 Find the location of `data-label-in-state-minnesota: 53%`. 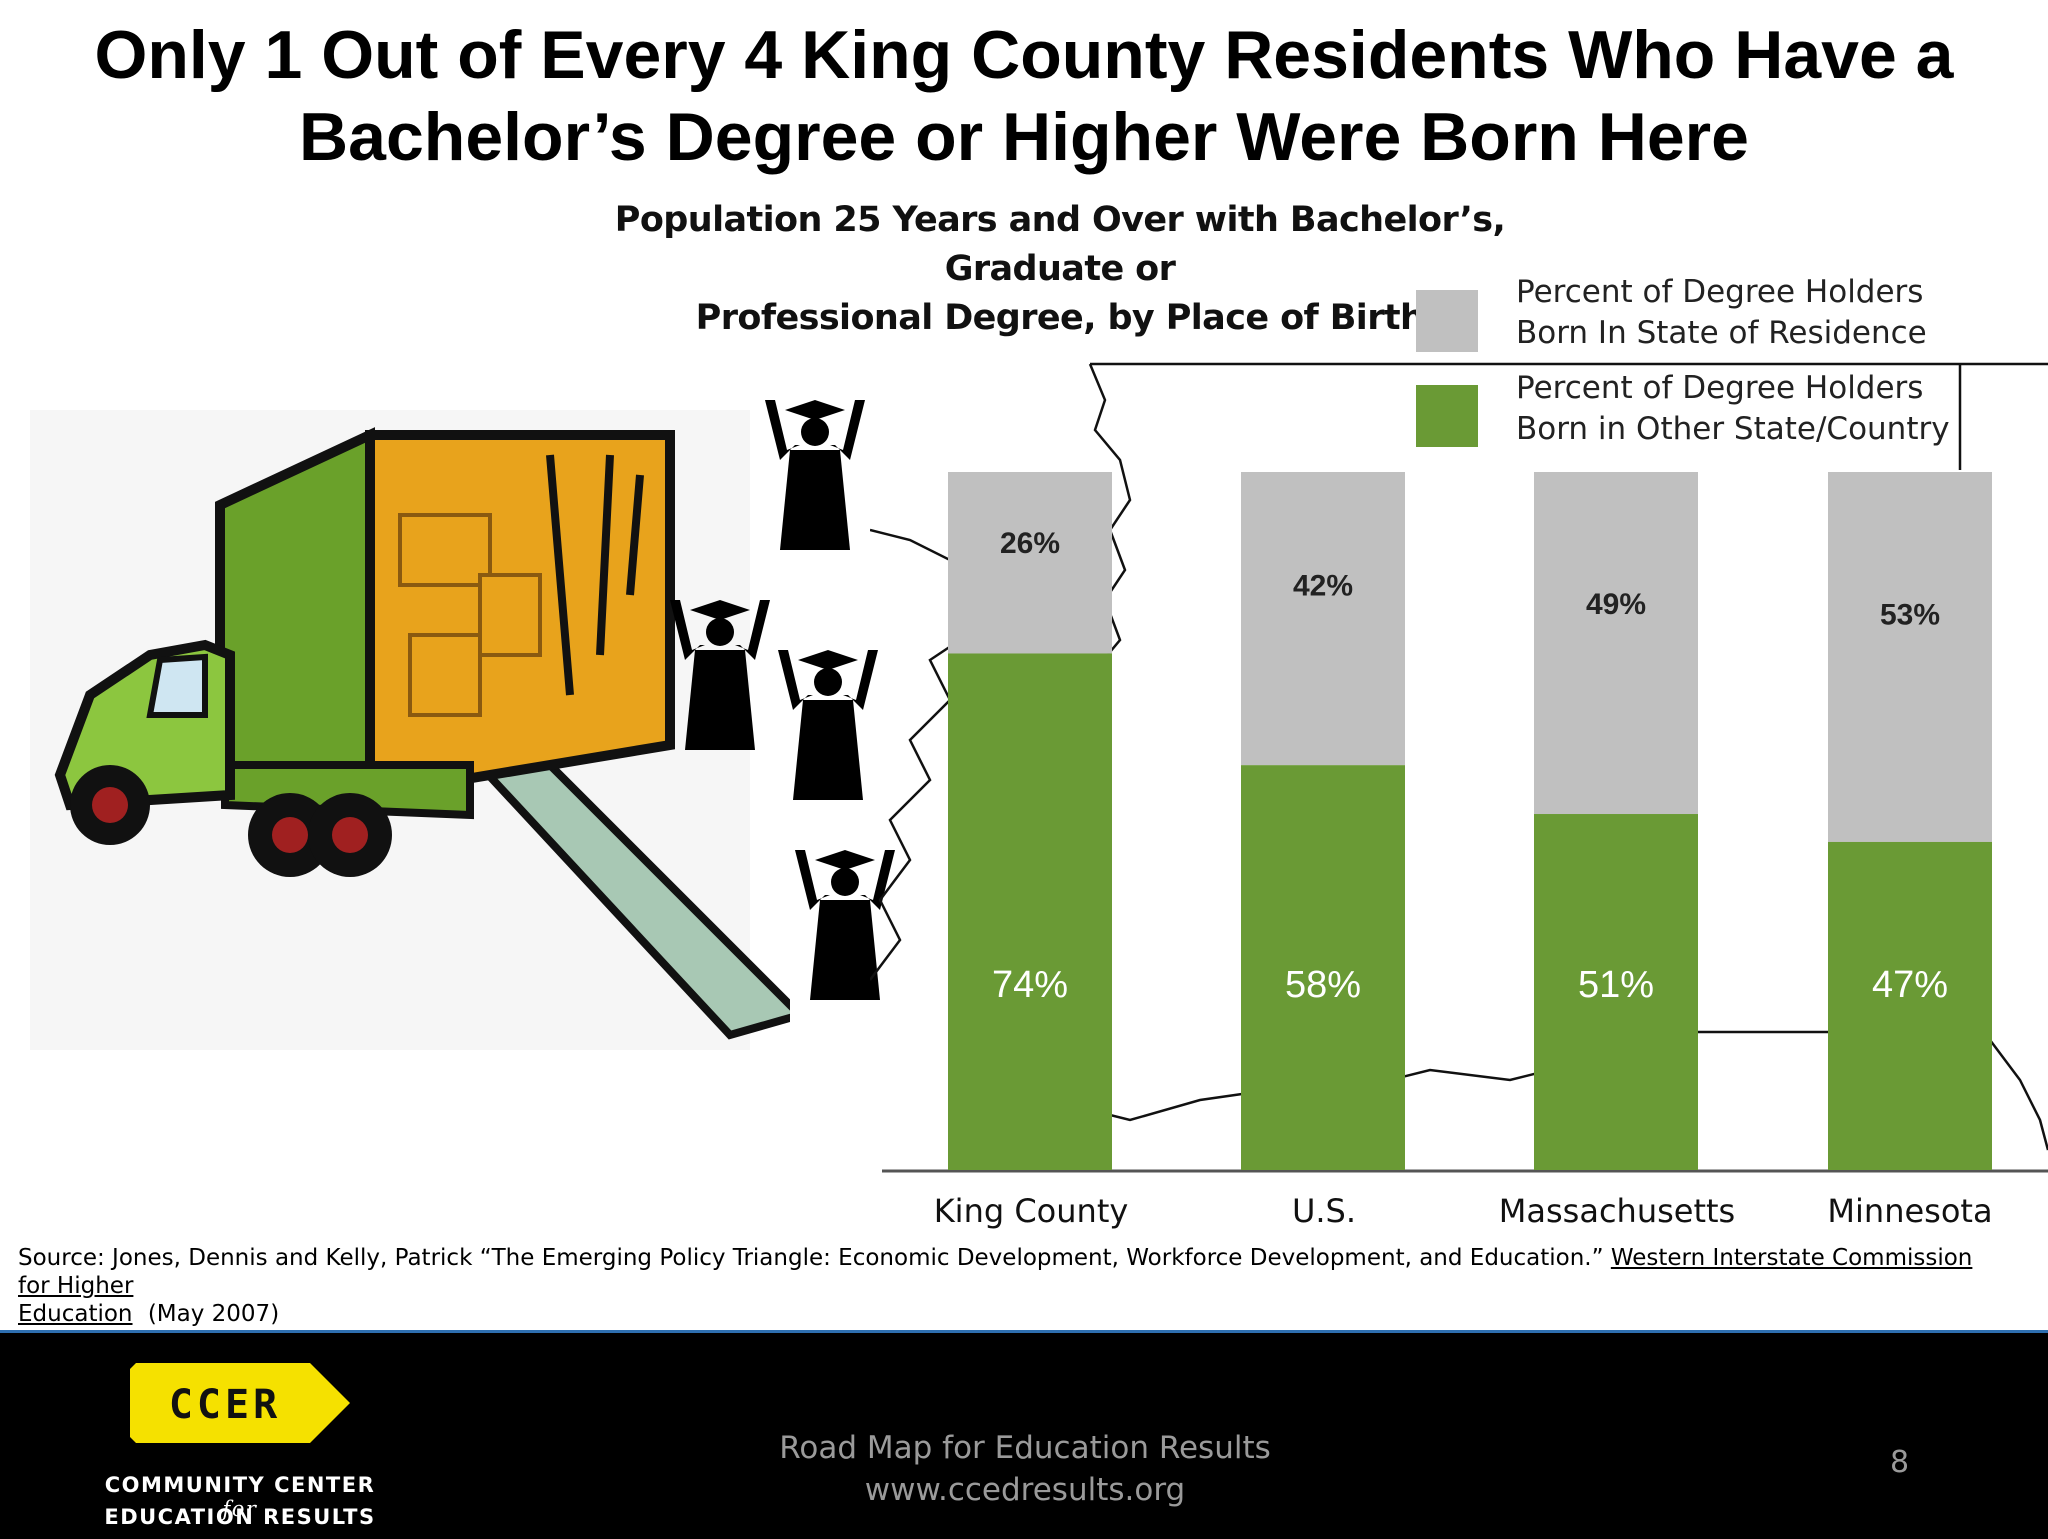

data-label-in-state-minnesota: 53% is located at coordinates (1910, 615).